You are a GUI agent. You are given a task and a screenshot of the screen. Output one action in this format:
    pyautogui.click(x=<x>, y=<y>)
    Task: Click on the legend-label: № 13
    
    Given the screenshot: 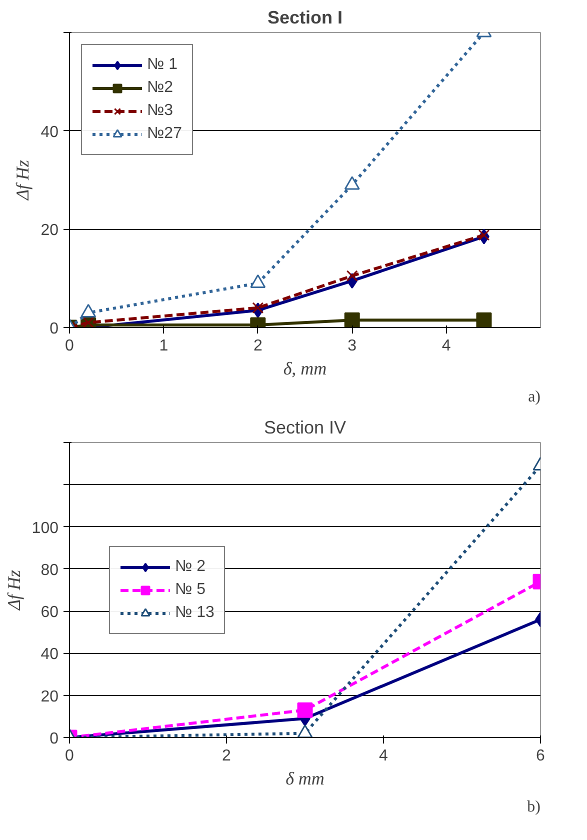 What is the action you would take?
    pyautogui.click(x=194, y=613)
    